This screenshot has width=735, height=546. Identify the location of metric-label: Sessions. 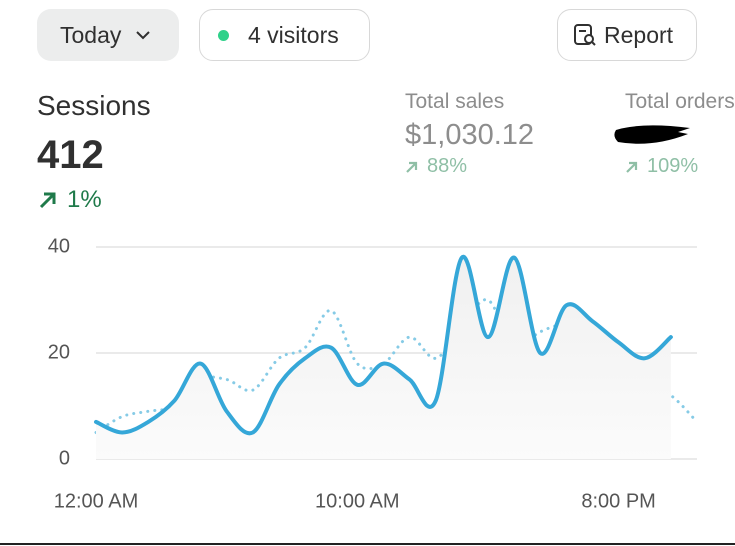
(94, 105).